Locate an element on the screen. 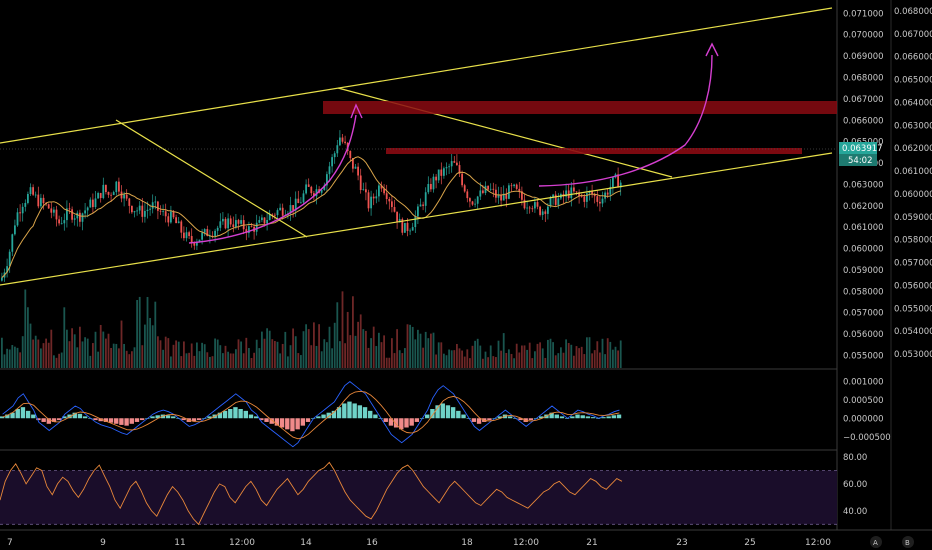 The width and height of the screenshot is (932, 550). macd-axis: 0.001000 0.000500 0.000000 −0.000500 is located at coordinates (867, 410).